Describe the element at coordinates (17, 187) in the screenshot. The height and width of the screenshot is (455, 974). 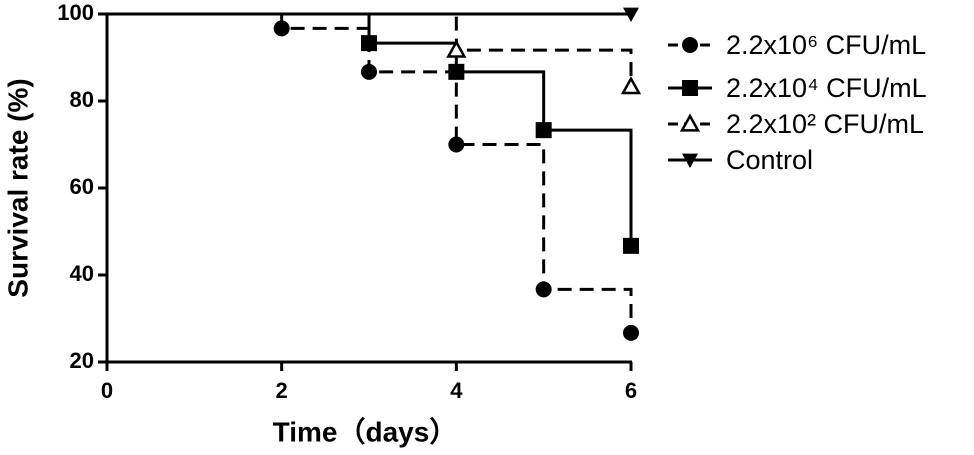
I see `y-axis-title: Survival rate (%)` at that location.